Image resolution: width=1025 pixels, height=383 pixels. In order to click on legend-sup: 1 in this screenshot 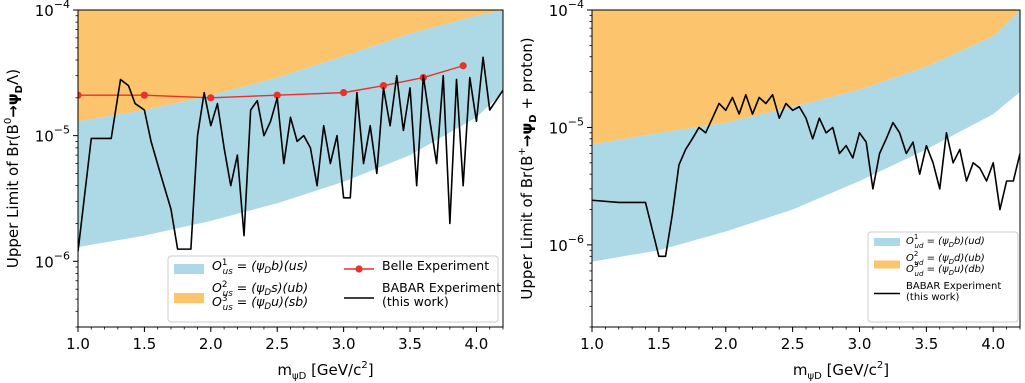, I will do `click(225, 263)`.